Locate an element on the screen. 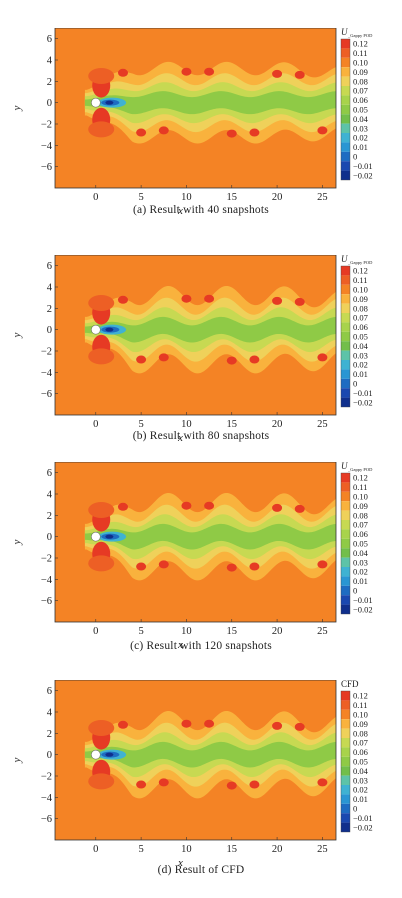 This screenshot has width=402, height=898. colorbar-level-label: 0.04 is located at coordinates (361, 771).